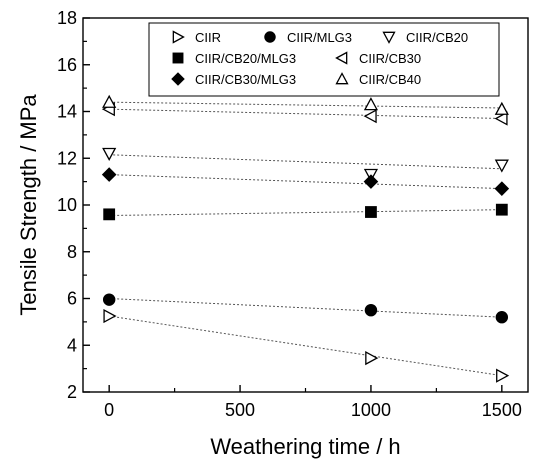 This screenshot has width=538, height=459. What do you see at coordinates (305, 162) in the screenshot?
I see `ciir-cb20-trend-line` at bounding box center [305, 162].